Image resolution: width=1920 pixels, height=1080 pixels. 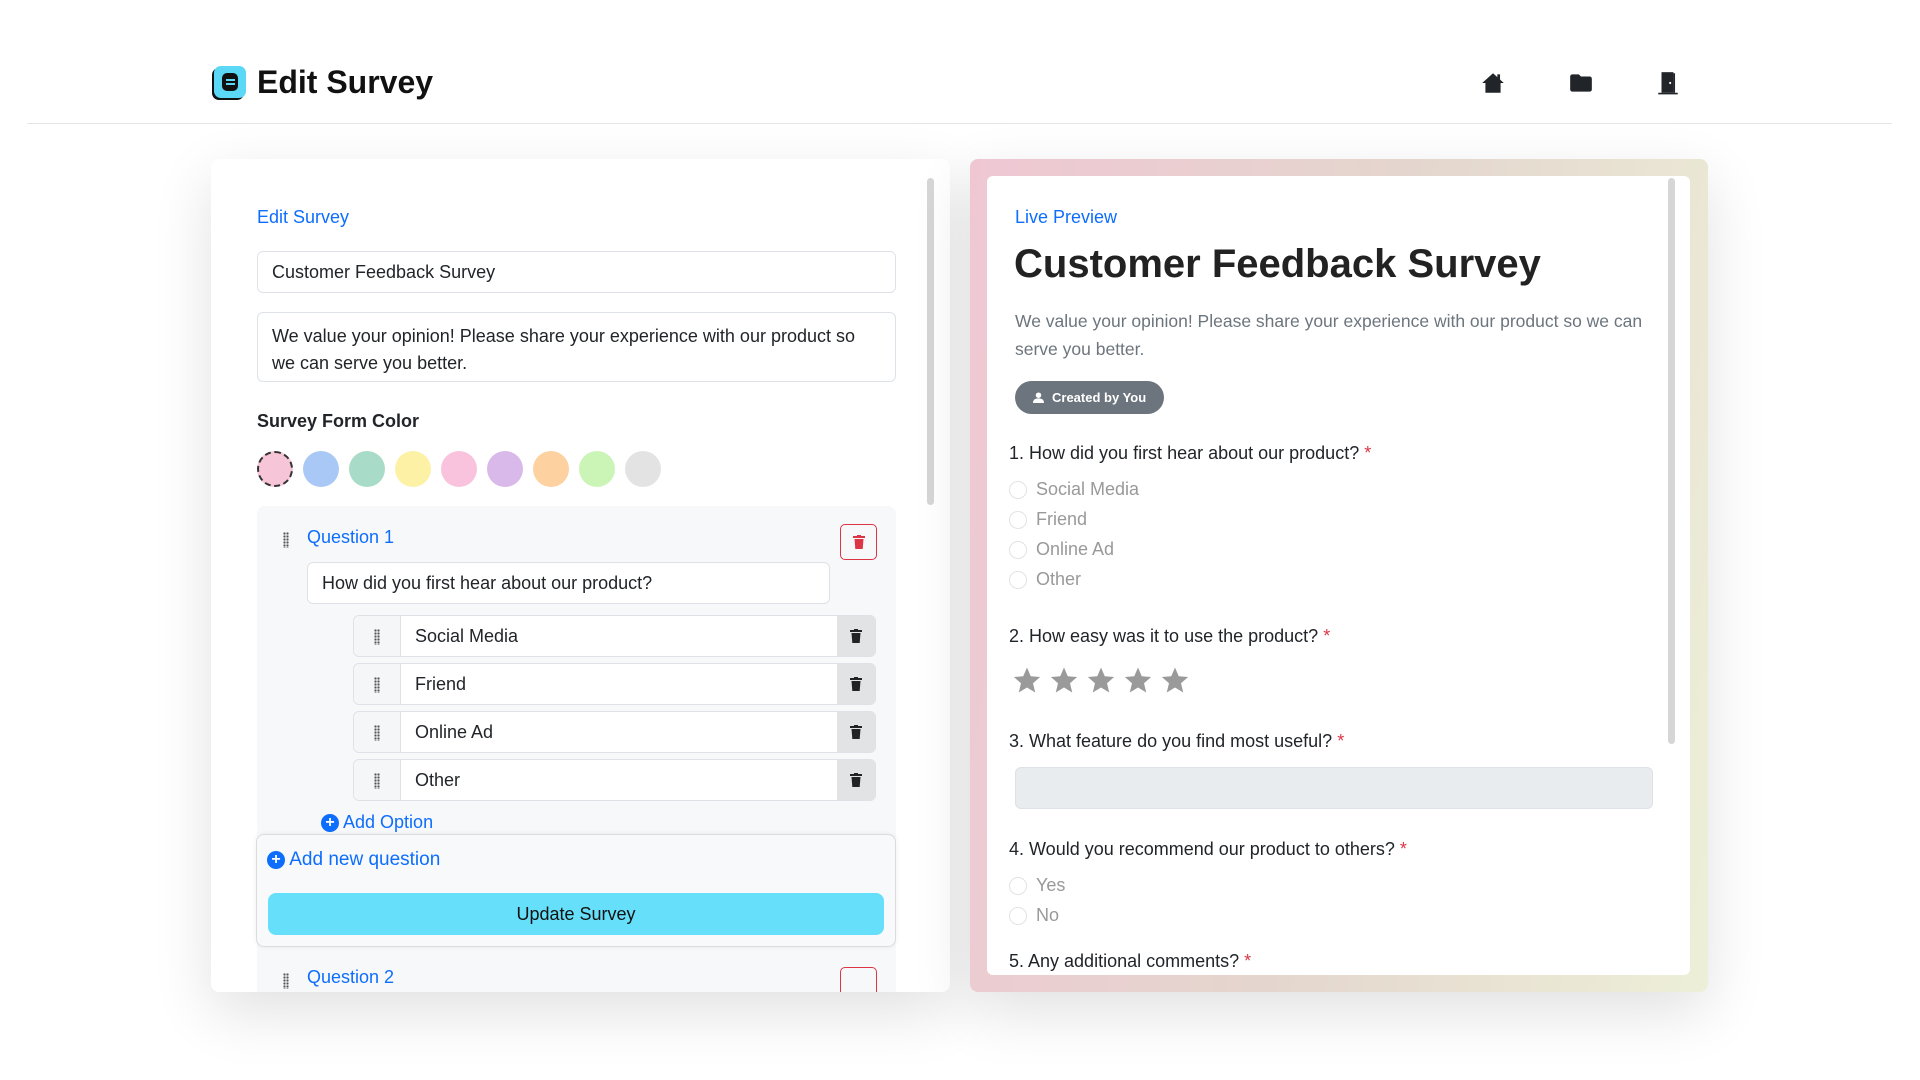 I want to click on question-label: Question 1, so click(x=351, y=537).